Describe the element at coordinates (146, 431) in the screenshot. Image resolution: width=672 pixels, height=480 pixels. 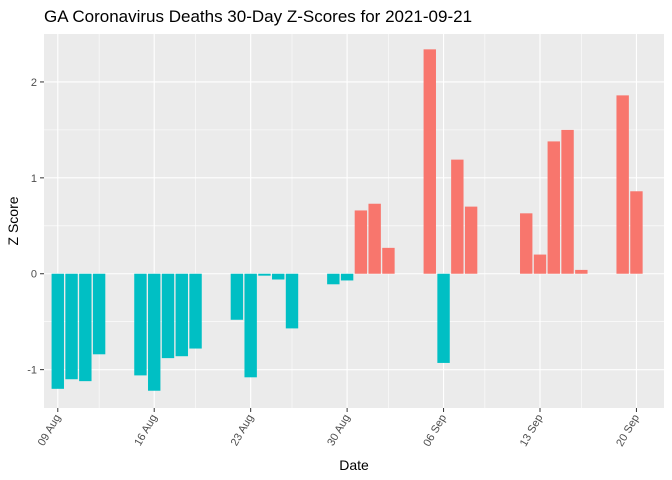
I see `x-tick-label: 16 Aug` at that location.